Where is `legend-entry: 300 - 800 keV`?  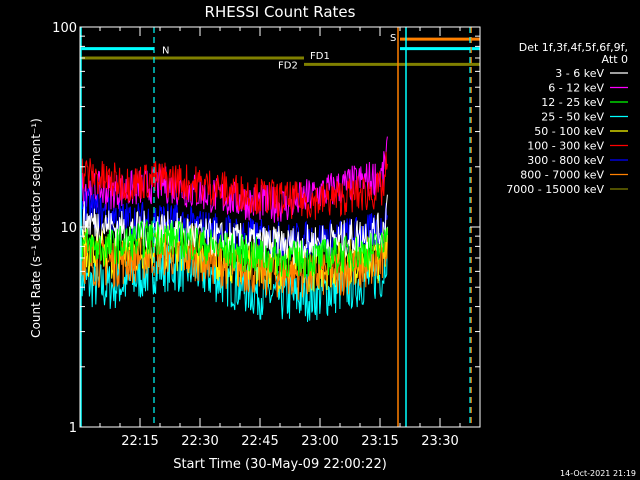
legend-entry: 300 - 800 keV is located at coordinates (565, 160).